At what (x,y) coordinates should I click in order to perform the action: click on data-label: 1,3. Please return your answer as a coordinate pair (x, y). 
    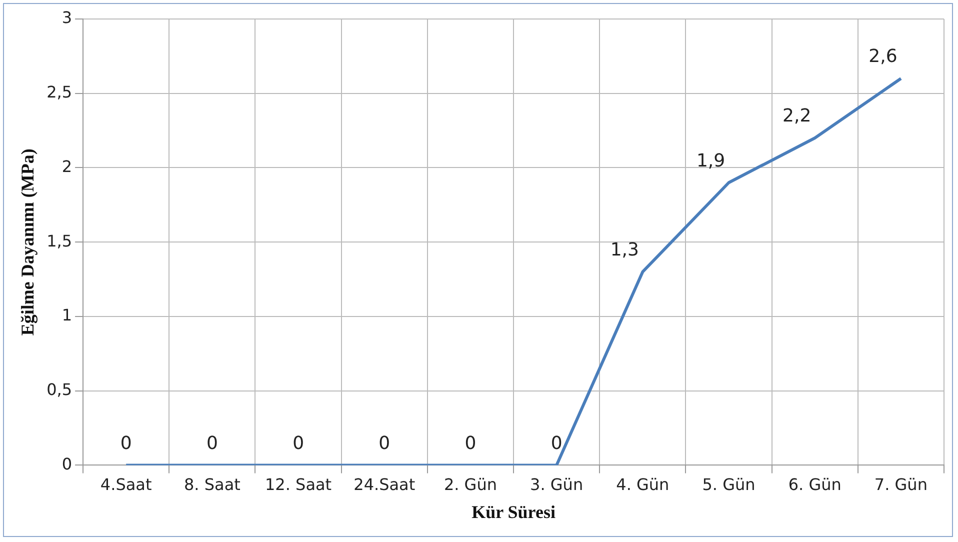
    Looking at the image, I should click on (624, 250).